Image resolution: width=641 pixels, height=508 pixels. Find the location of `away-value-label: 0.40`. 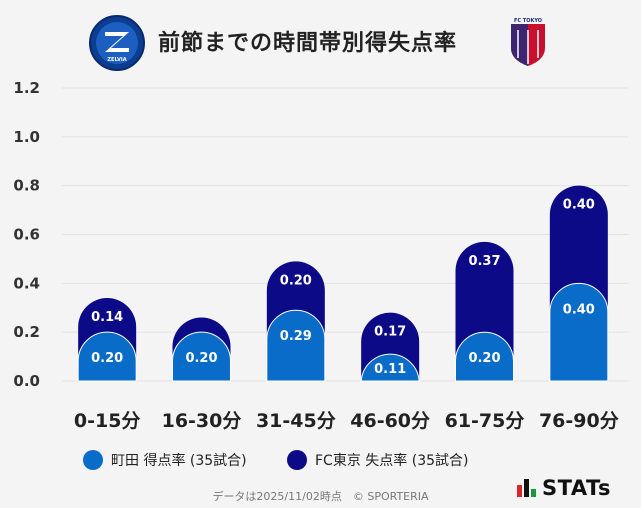

away-value-label: 0.40 is located at coordinates (579, 205).